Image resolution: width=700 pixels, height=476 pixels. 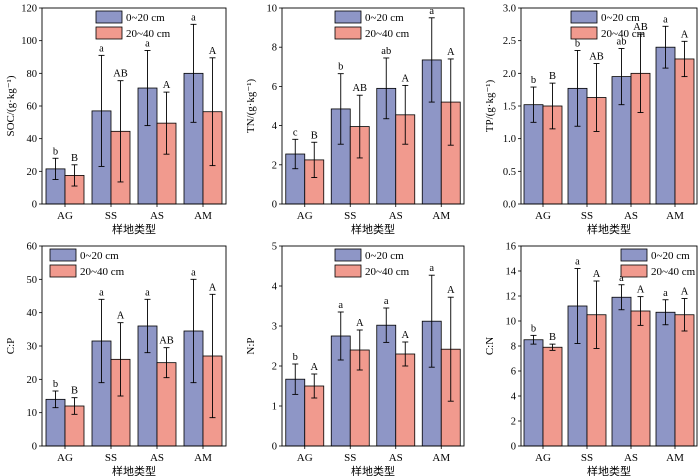 What do you see at coordinates (511, 297) in the screenshot?
I see `y-tick-label: 12` at bounding box center [511, 297].